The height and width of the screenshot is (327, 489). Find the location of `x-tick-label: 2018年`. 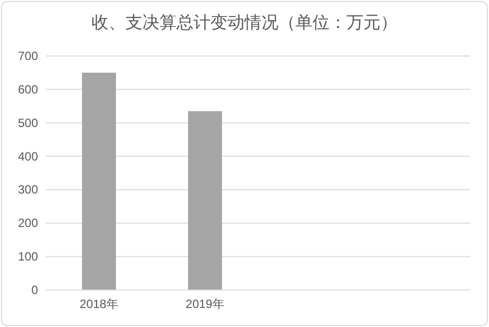

x-tick-label: 2018年 is located at coordinates (99, 304).